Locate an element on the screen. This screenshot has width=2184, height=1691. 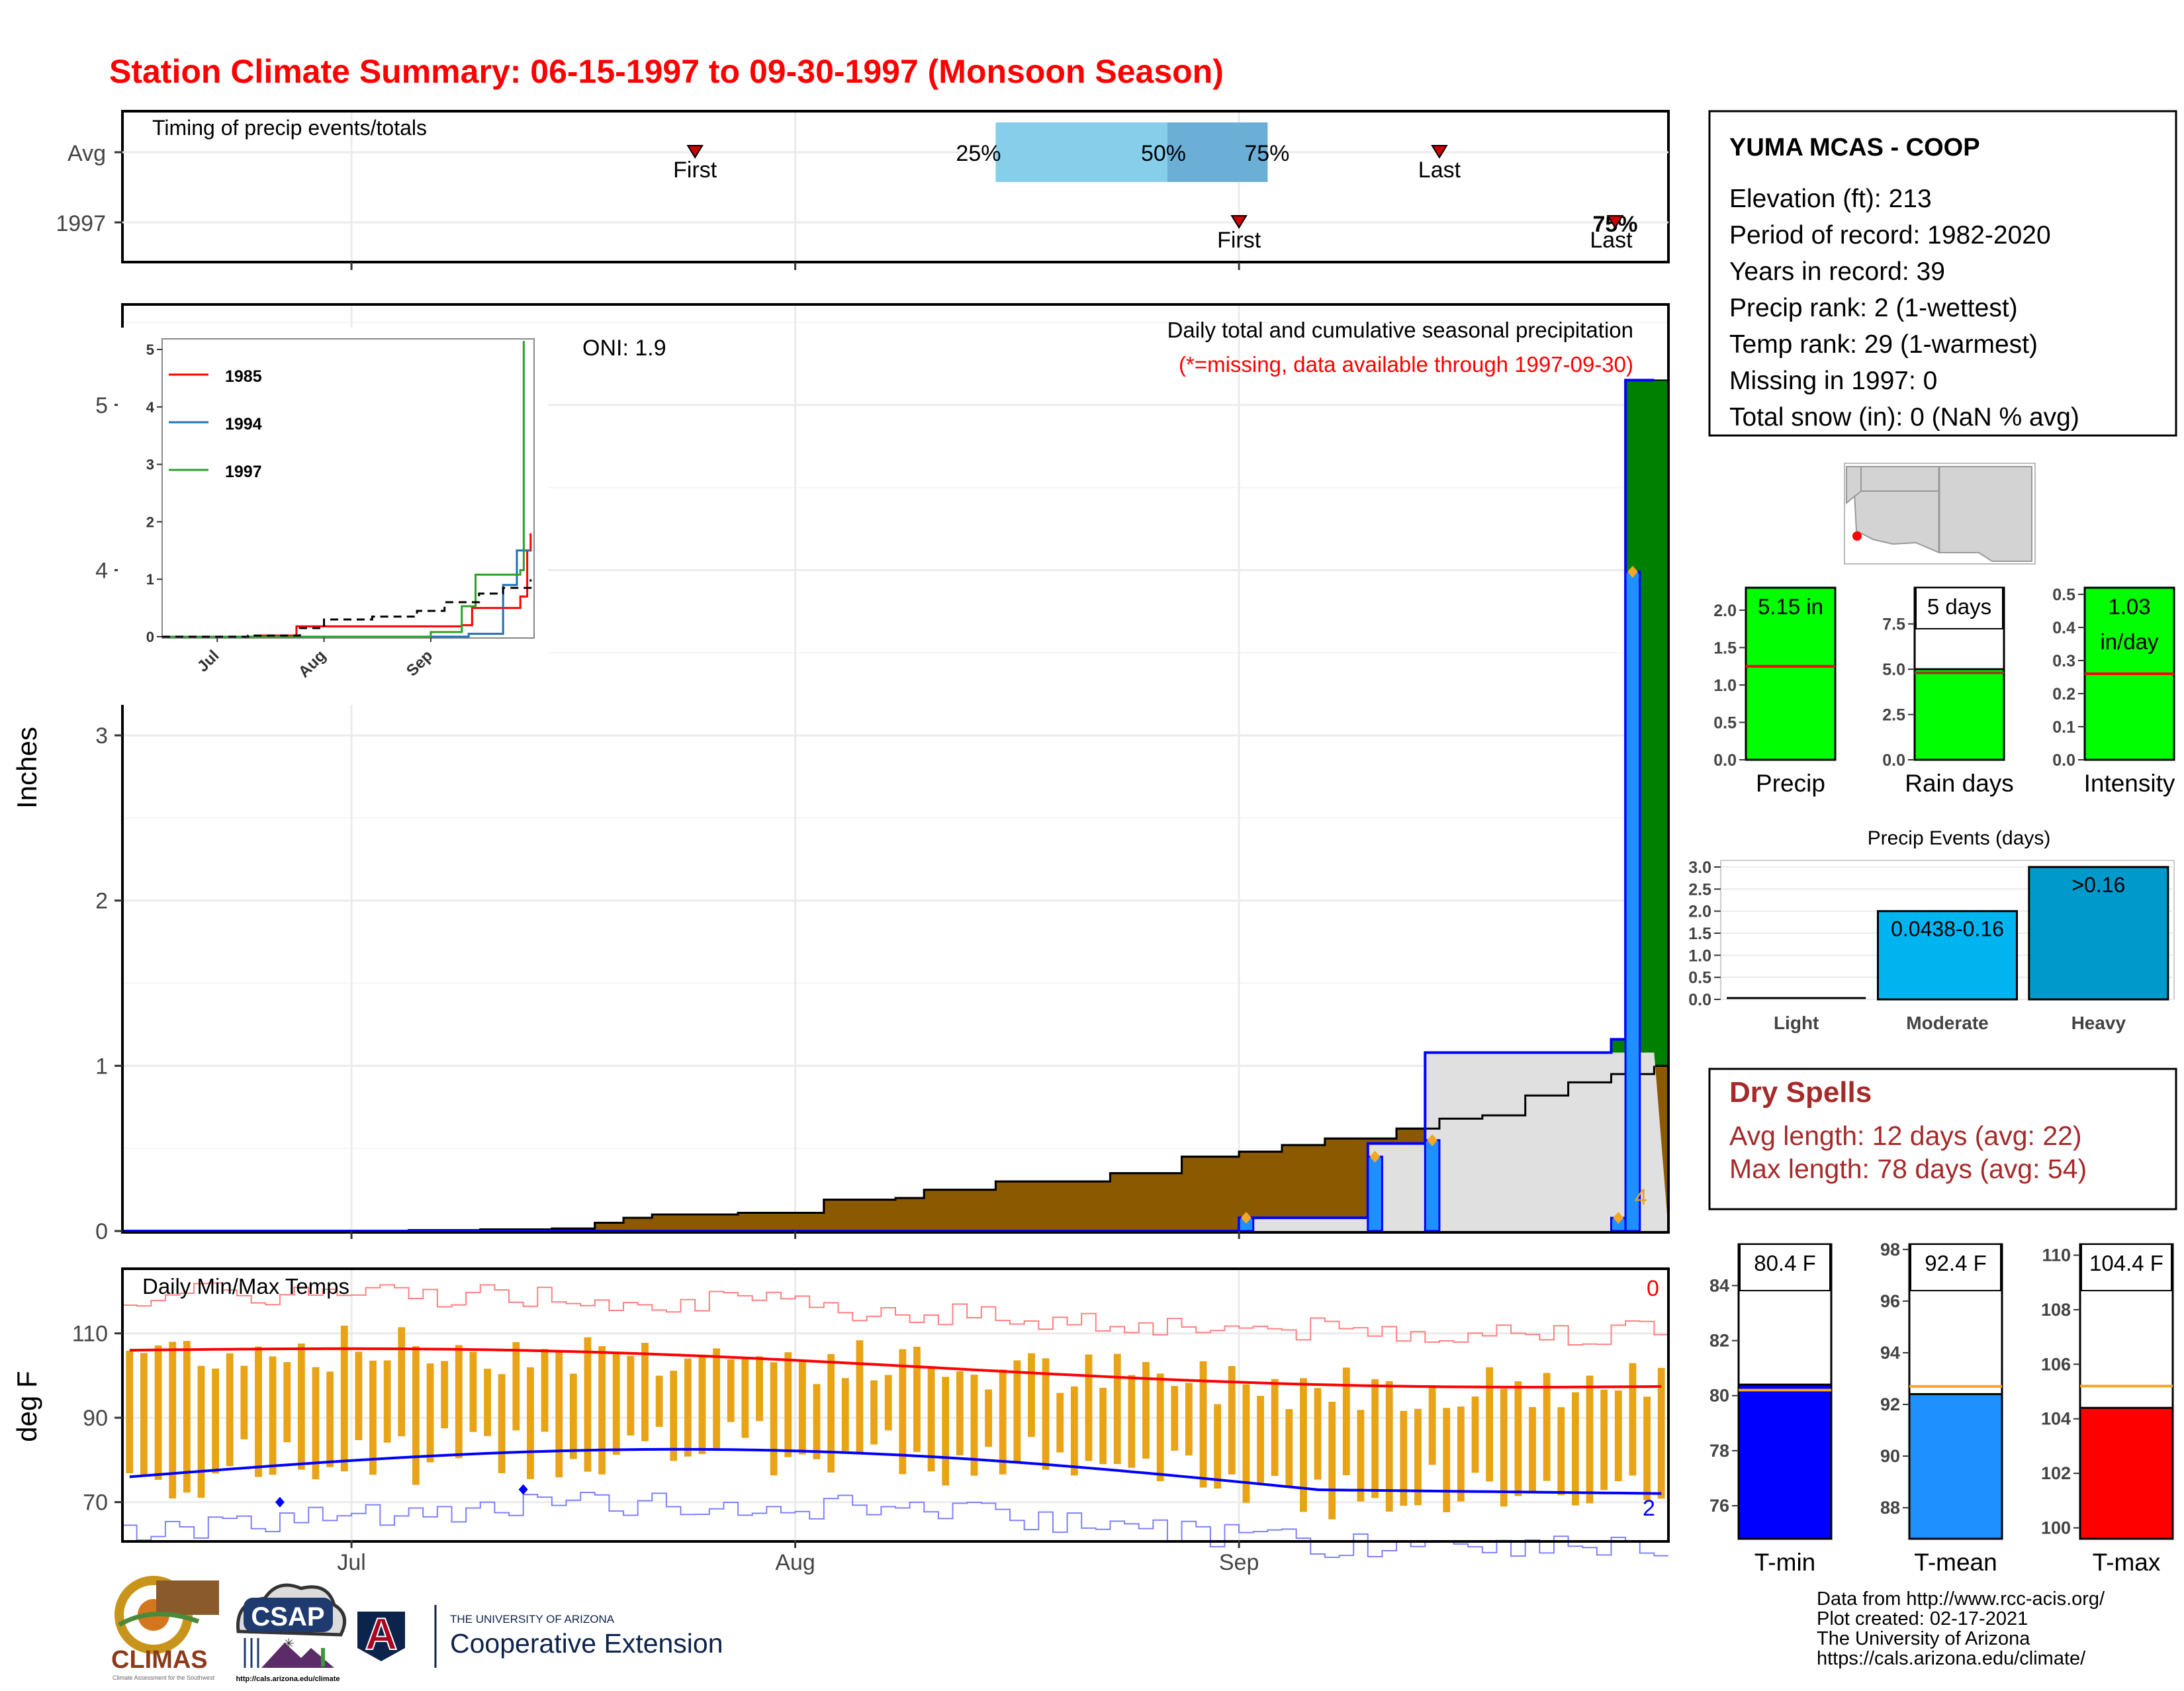
events-tick-label: 2.0 is located at coordinates (1699, 912).